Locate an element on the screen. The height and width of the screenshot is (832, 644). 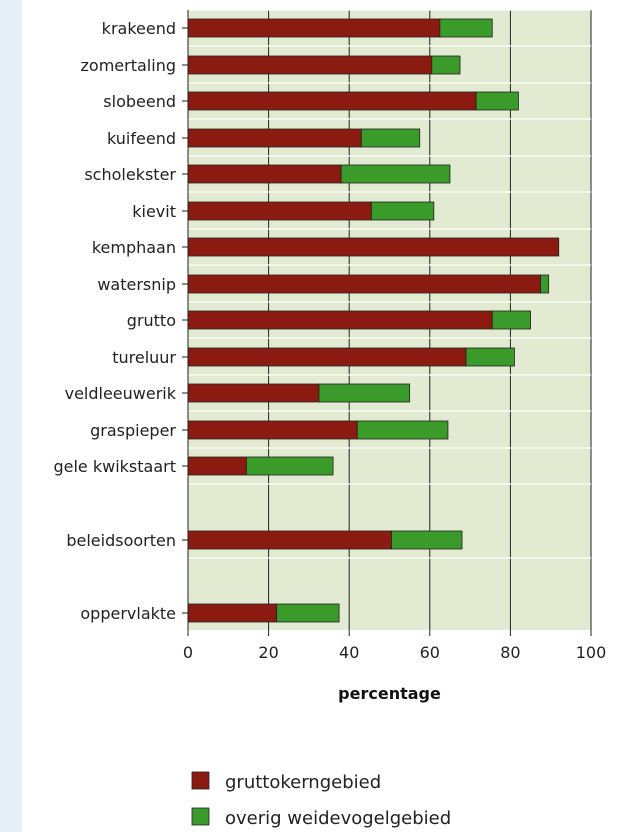
x-tick-label: 80 is located at coordinates (510, 652).